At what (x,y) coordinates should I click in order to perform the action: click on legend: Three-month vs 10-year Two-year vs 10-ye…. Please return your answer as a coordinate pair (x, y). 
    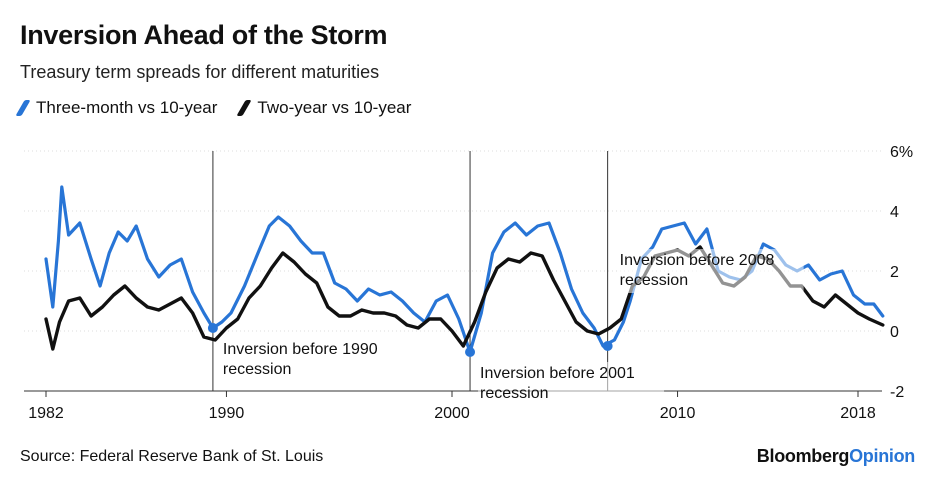
    Looking at the image, I should click on (213, 108).